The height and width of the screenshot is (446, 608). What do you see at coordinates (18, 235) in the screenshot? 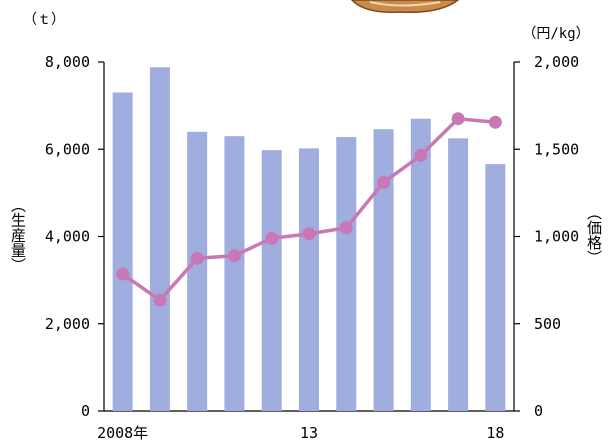
I see `left-axis-title: （生産量）` at bounding box center [18, 235].